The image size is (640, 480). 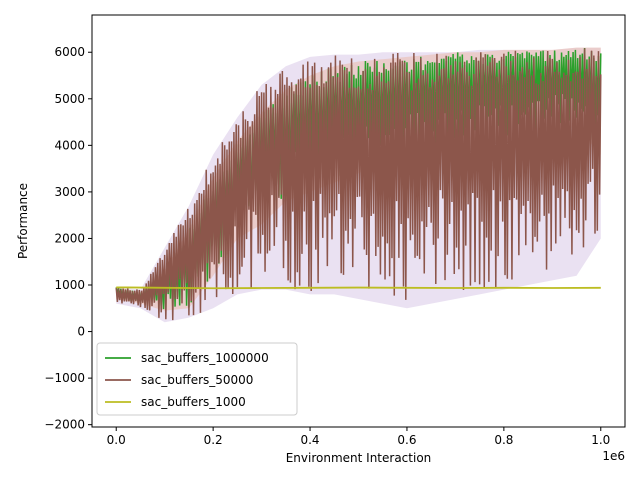 What do you see at coordinates (193, 402) in the screenshot?
I see `legend-label: sac_buffers_1000` at bounding box center [193, 402].